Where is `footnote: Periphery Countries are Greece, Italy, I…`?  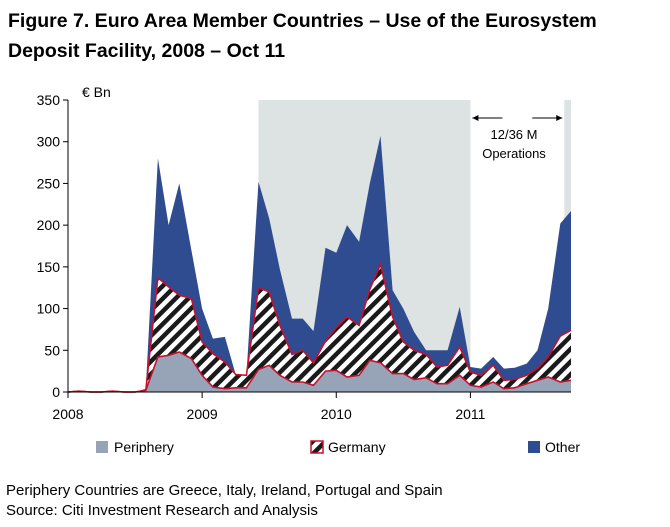
footnote: Periphery Countries are Greece, Italy, I… is located at coordinates (336, 501).